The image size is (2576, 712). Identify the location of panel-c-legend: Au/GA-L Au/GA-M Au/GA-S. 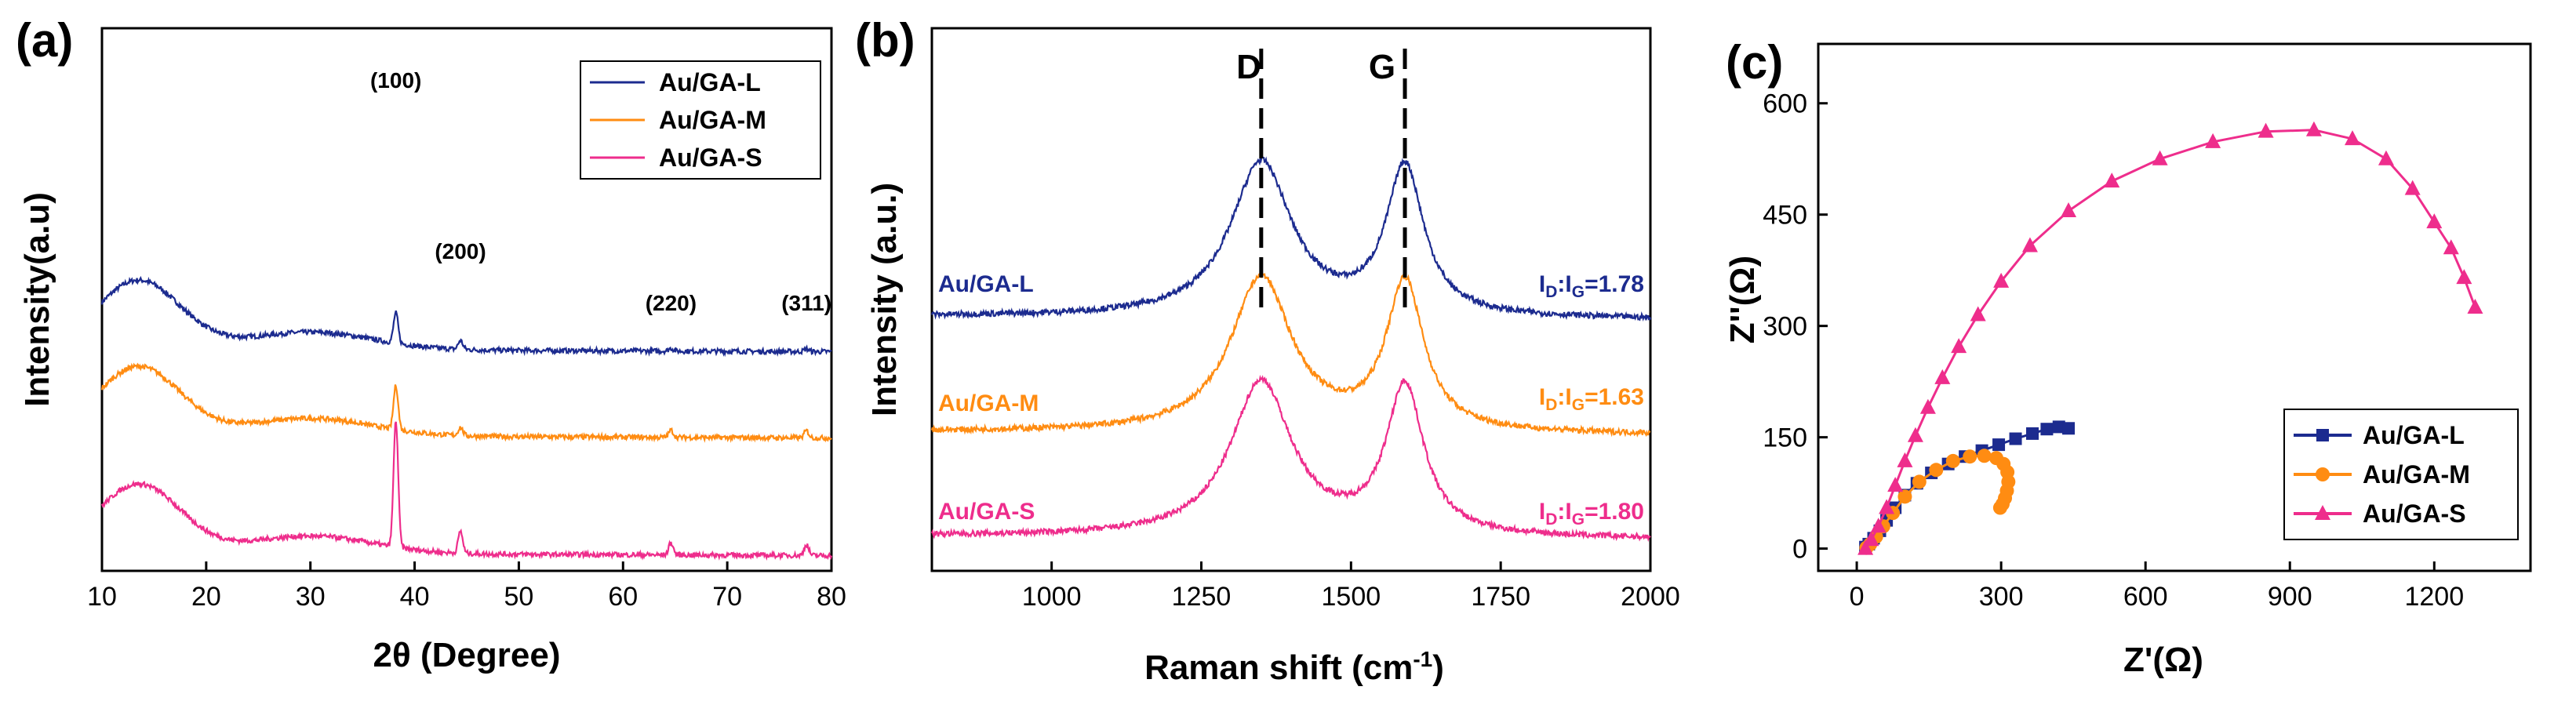
(2401, 474).